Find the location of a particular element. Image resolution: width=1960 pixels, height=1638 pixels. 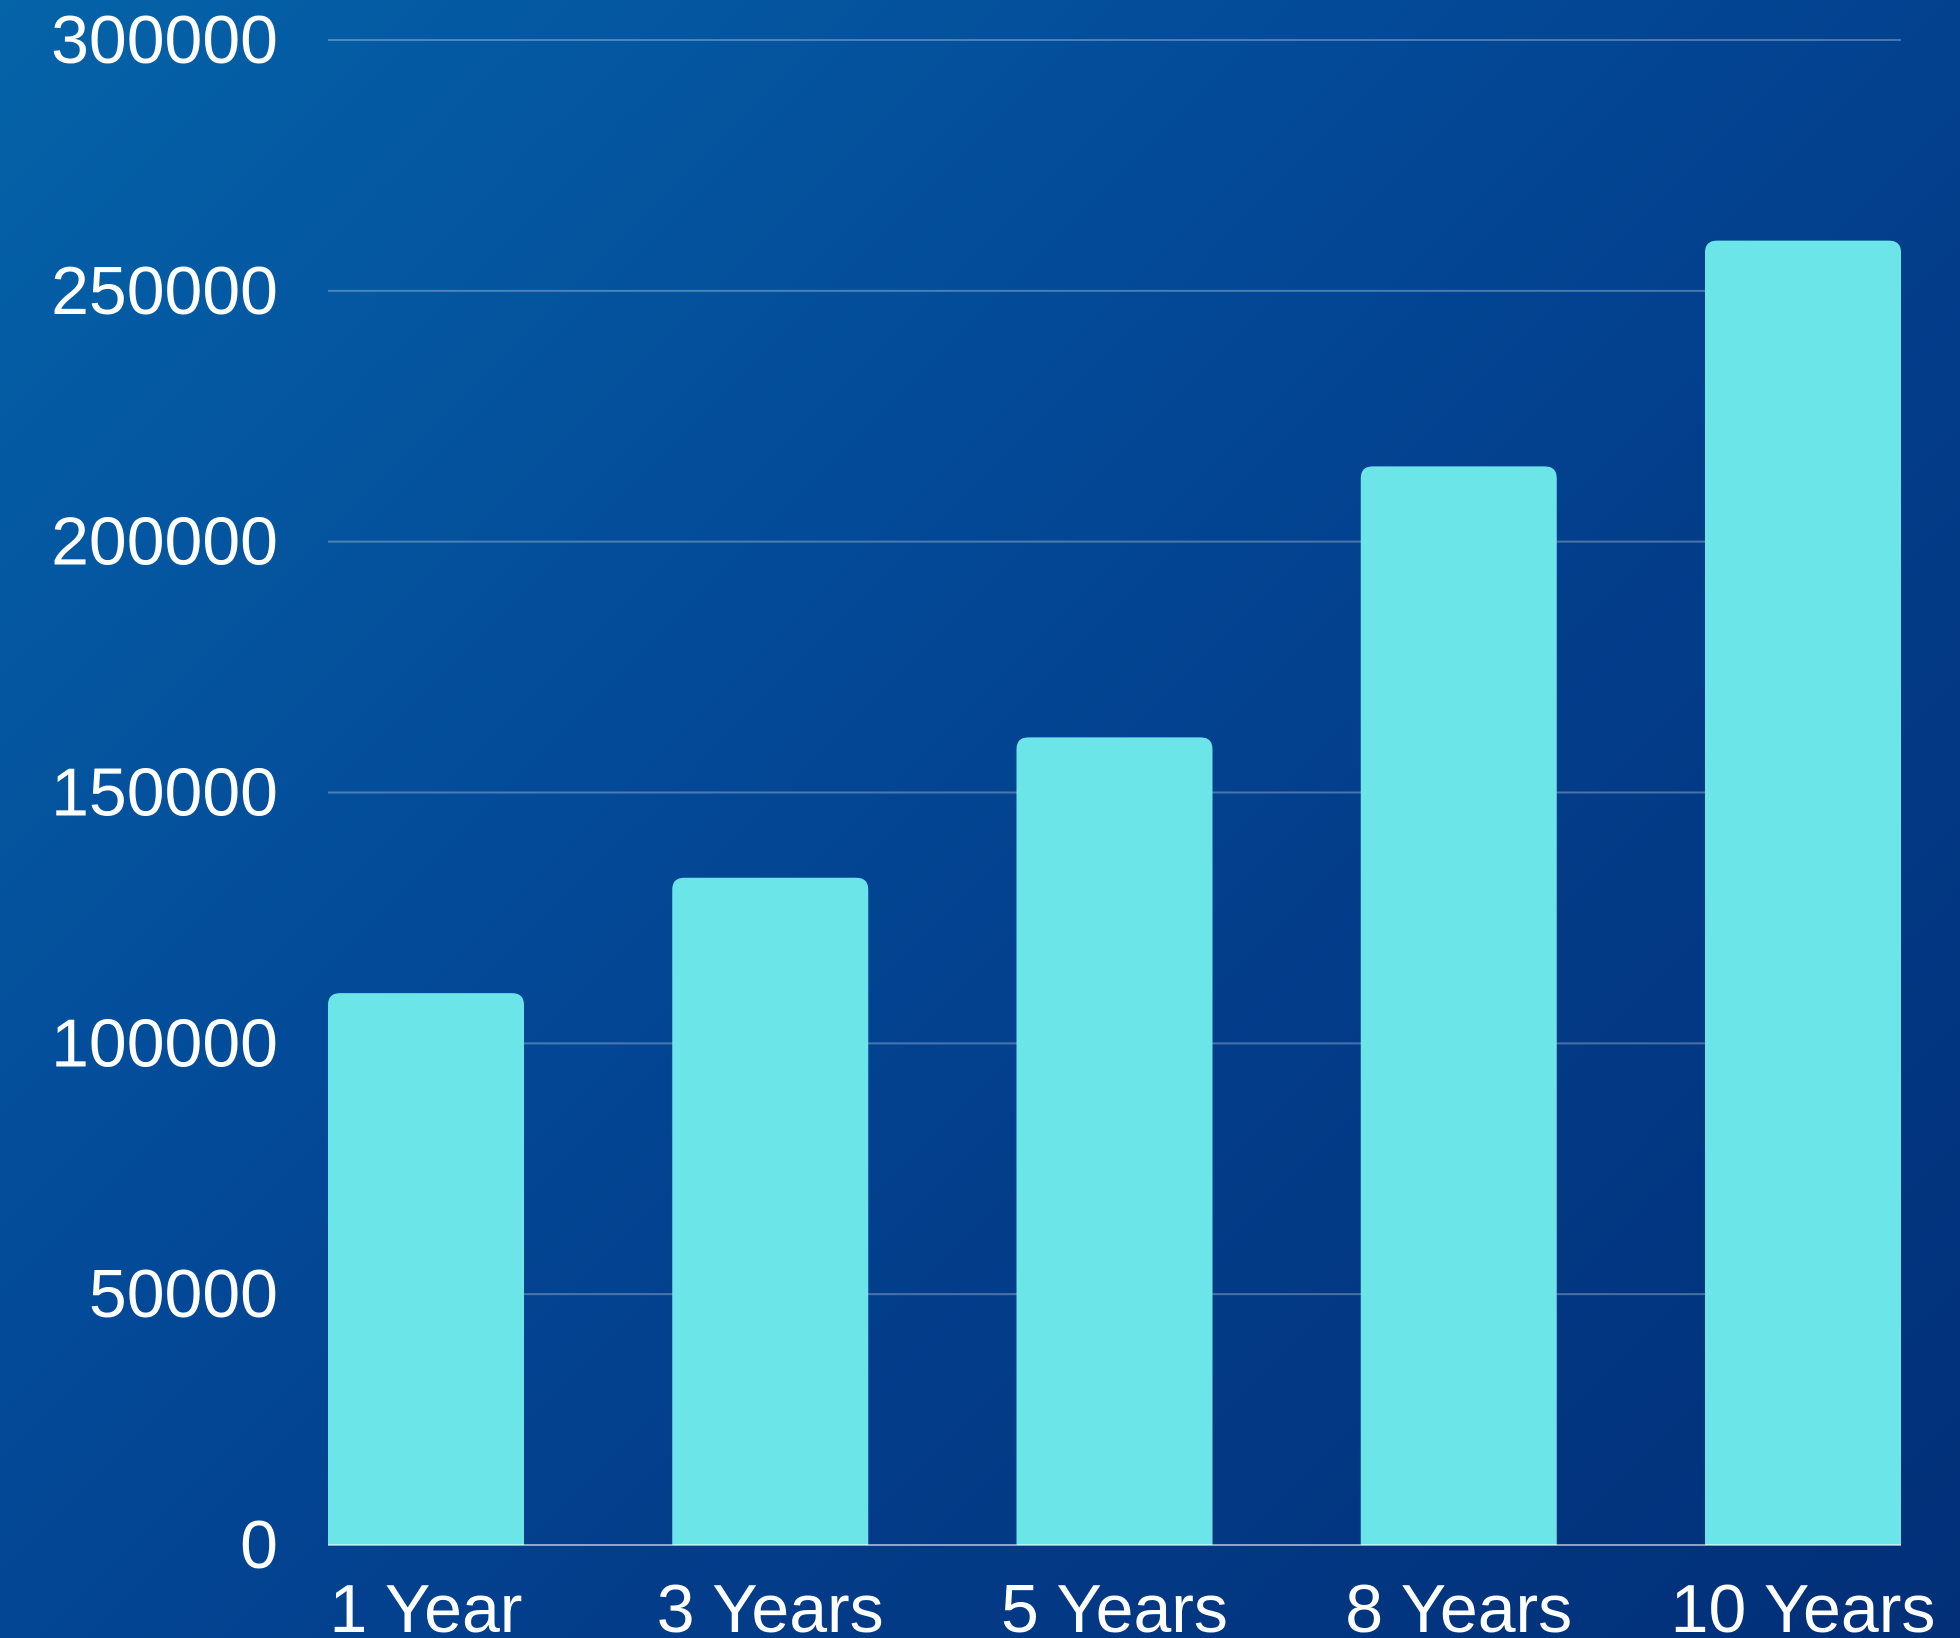

y-axis-tick-labels: 0 50000 100000 150000 200000 250000 300000 is located at coordinates (164, 792).